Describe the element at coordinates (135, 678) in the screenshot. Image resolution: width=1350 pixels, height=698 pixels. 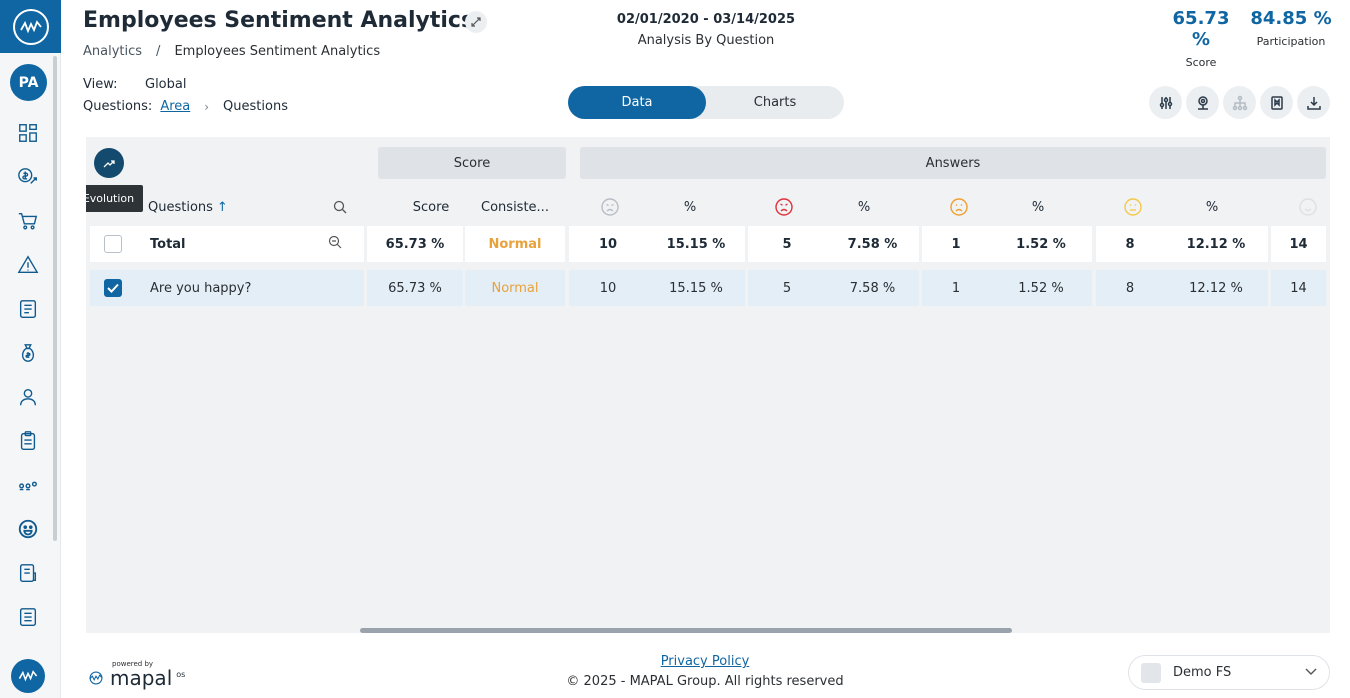
I see `brand-logo: mapal os` at that location.